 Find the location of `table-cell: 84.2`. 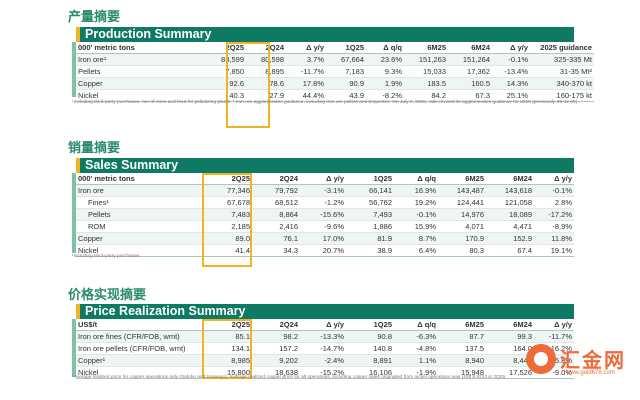

table-cell: 84.2 is located at coordinates (438, 95).